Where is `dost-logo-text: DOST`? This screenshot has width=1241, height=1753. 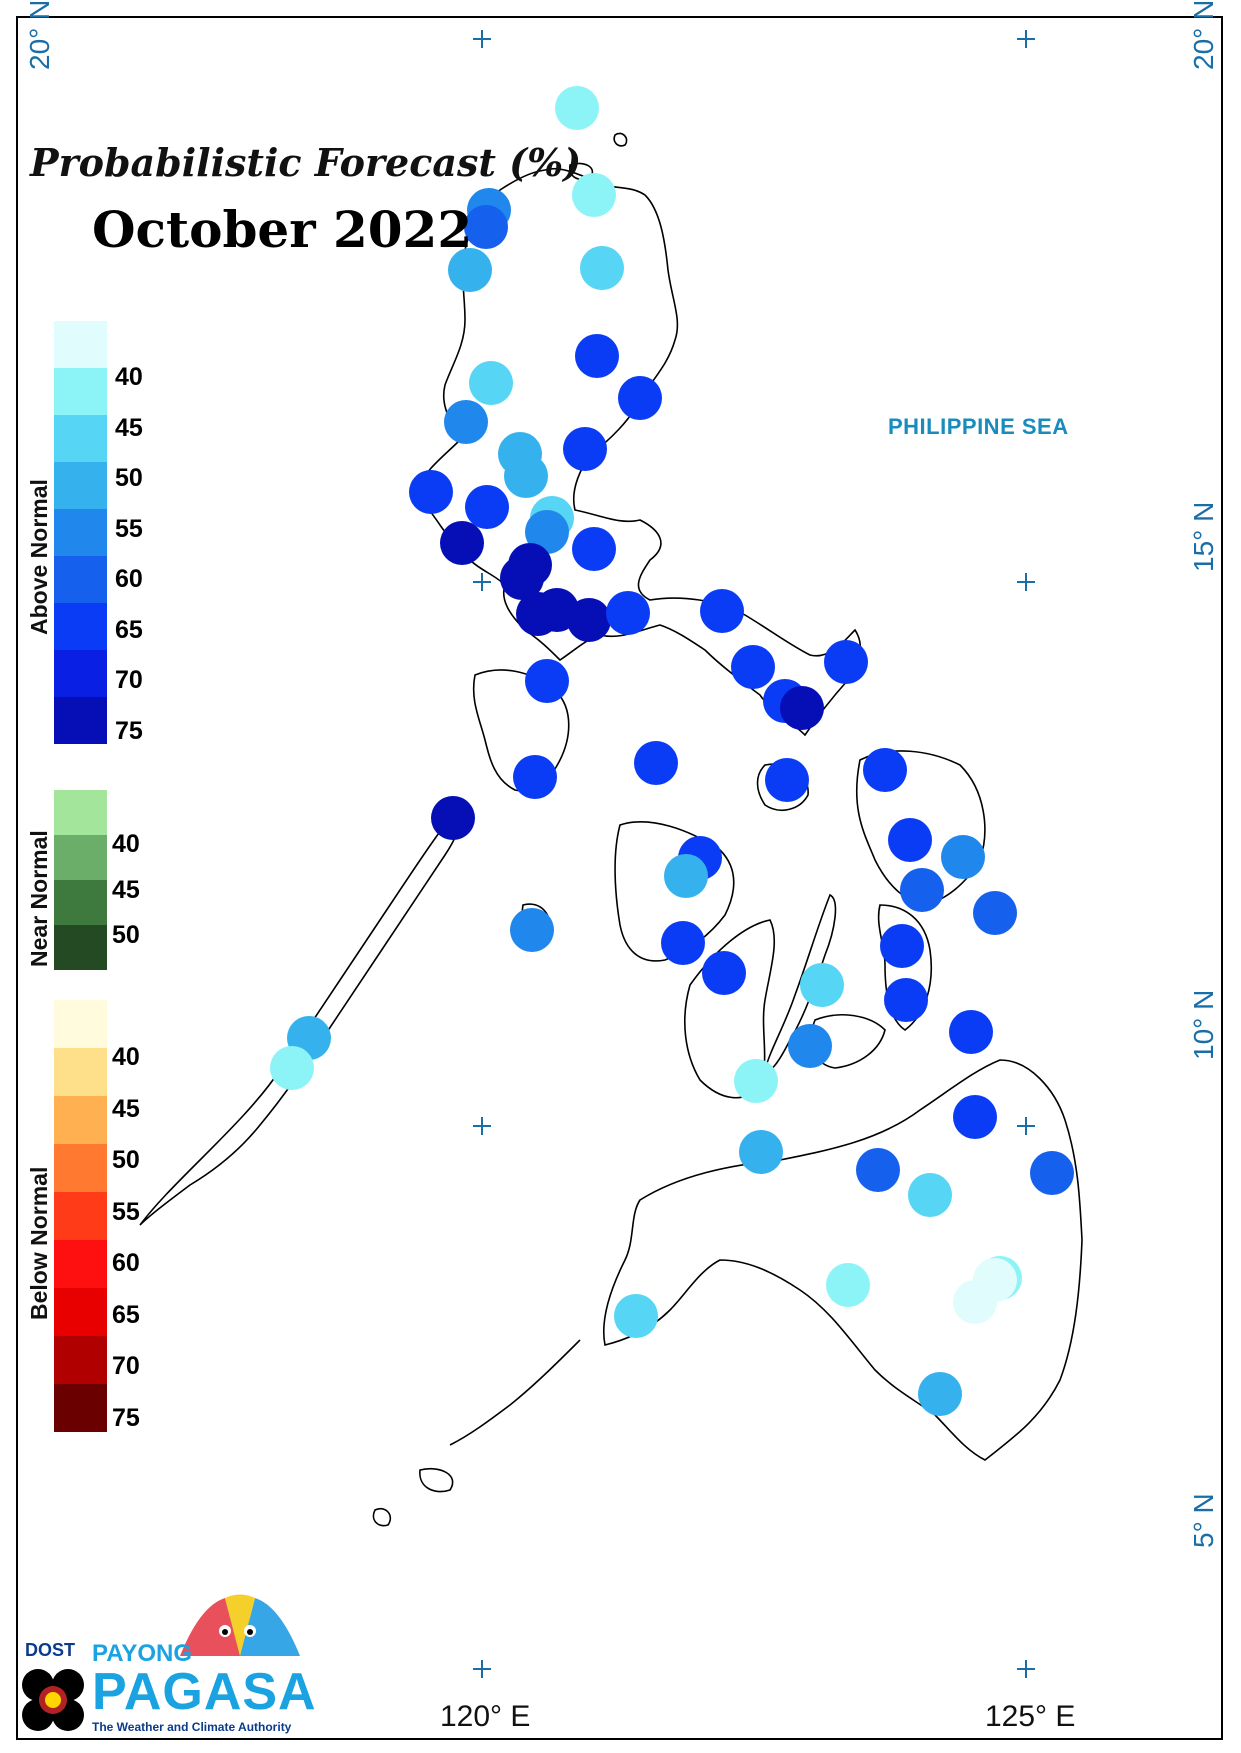
dost-logo-text: DOST is located at coordinates (50, 1650).